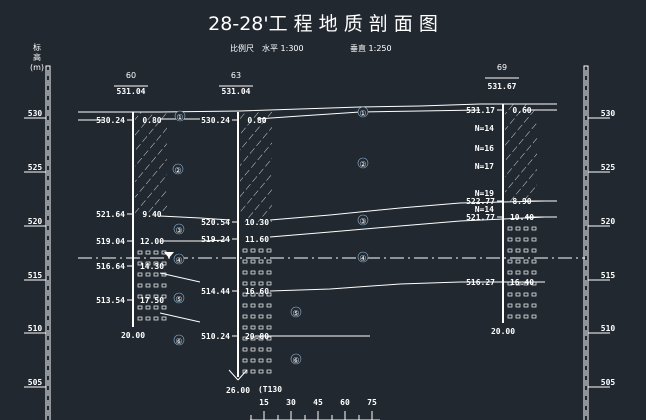  What do you see at coordinates (242, 48) in the screenshot?
I see `scale-label: 比例尺` at bounding box center [242, 48].